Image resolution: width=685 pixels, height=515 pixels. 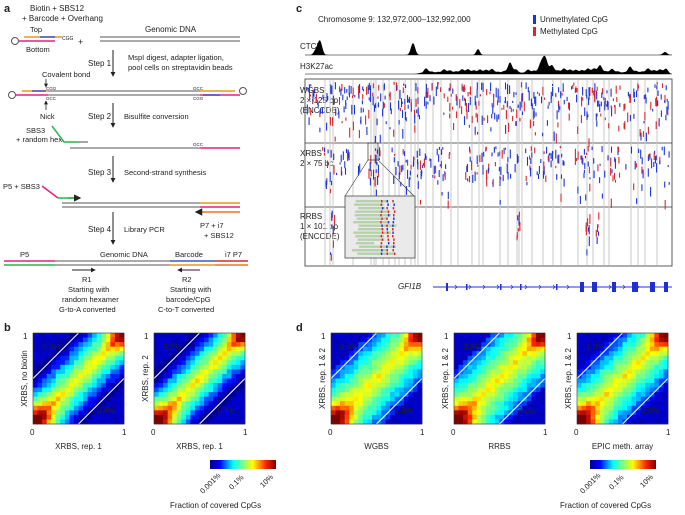 What do you see at coordinates (233, 254) in the screenshot?
I see `i7p7-label: i7 P7` at bounding box center [233, 254].